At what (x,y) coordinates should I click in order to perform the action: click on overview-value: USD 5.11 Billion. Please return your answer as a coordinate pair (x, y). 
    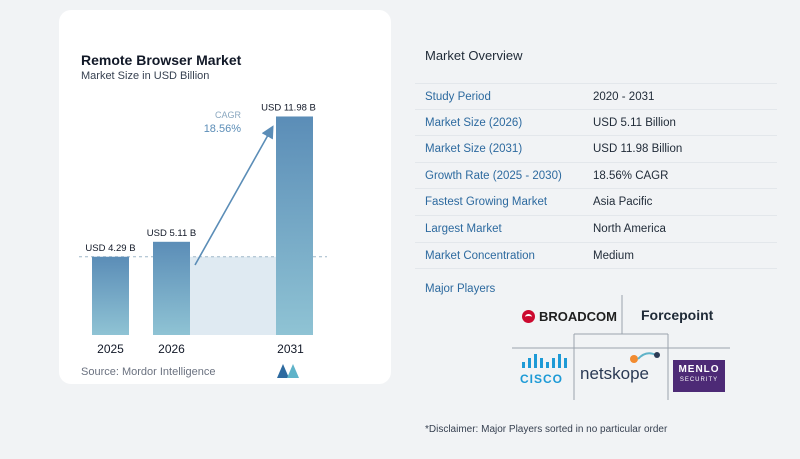
    Looking at the image, I should click on (634, 122).